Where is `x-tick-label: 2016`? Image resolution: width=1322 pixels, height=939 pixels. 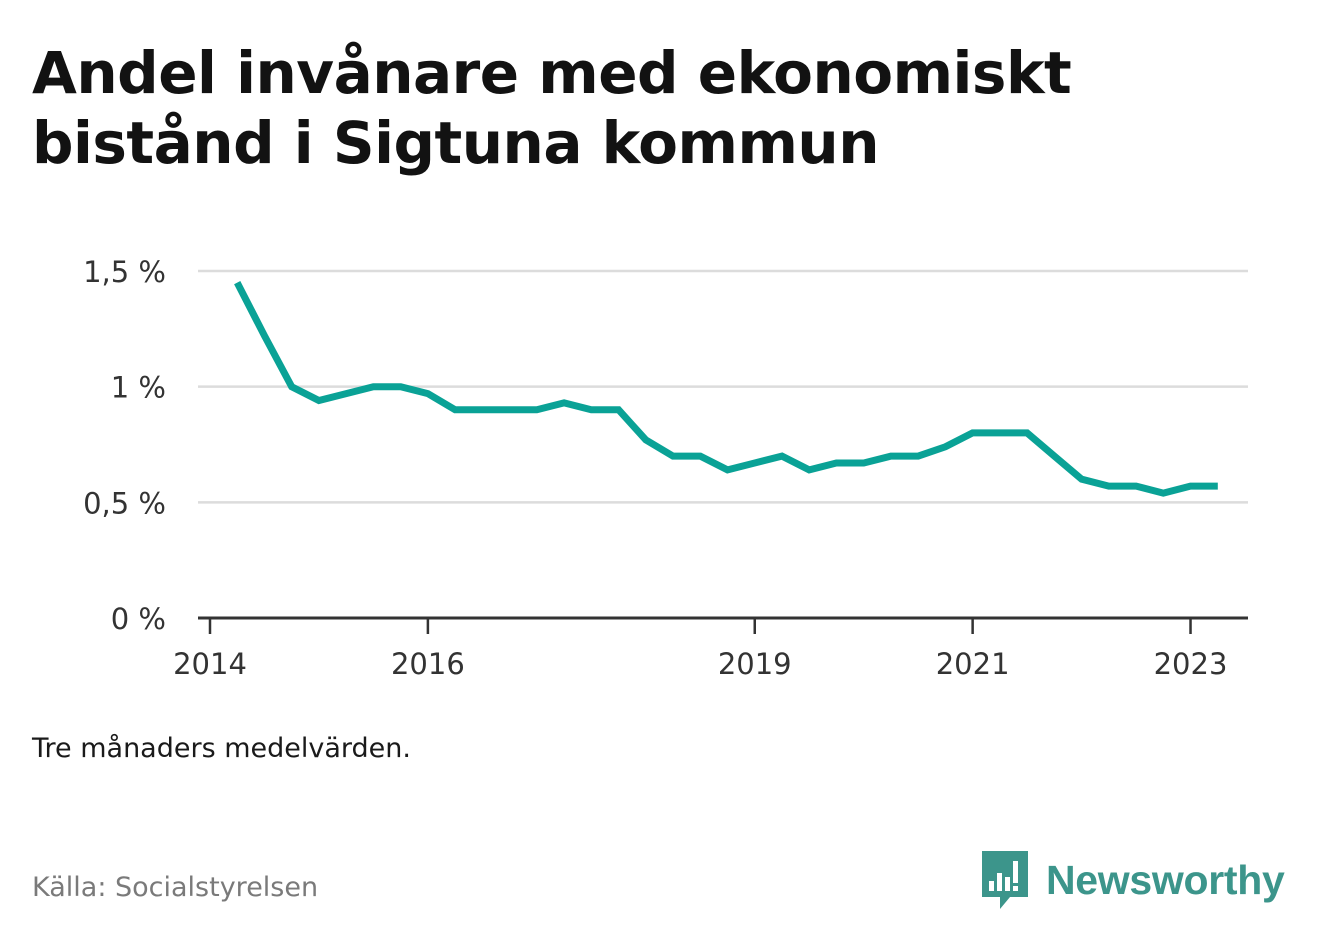 x-tick-label: 2016 is located at coordinates (428, 664).